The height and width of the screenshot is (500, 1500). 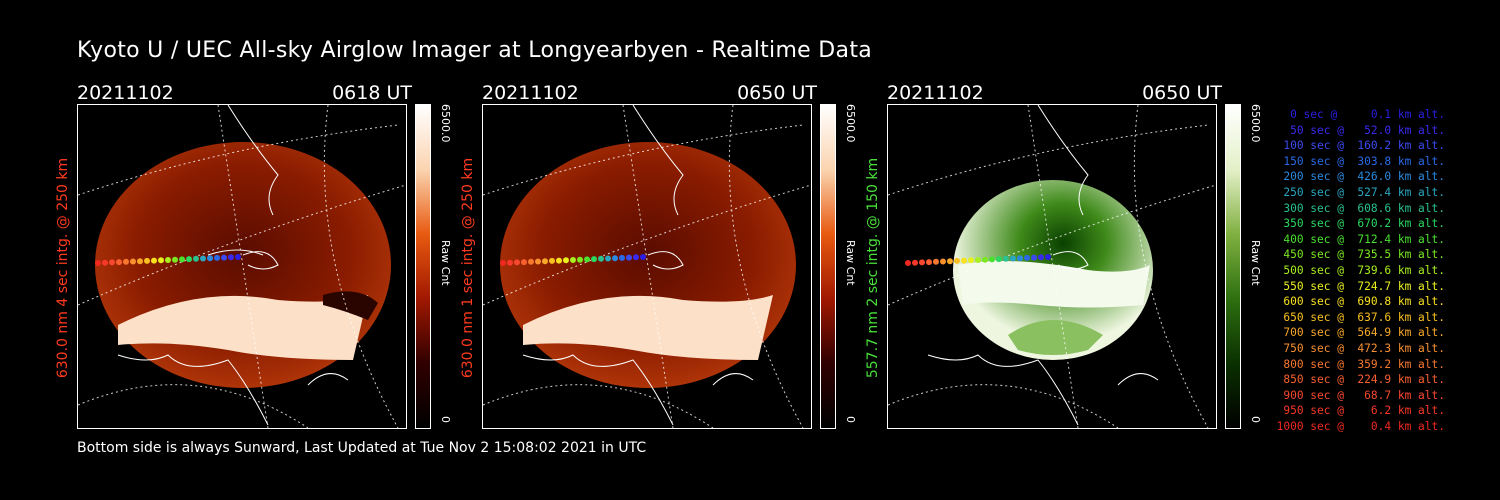 What do you see at coordinates (1360, 333) in the screenshot?
I see `legend-row: 700 sec @ 564.9 km alt.` at bounding box center [1360, 333].